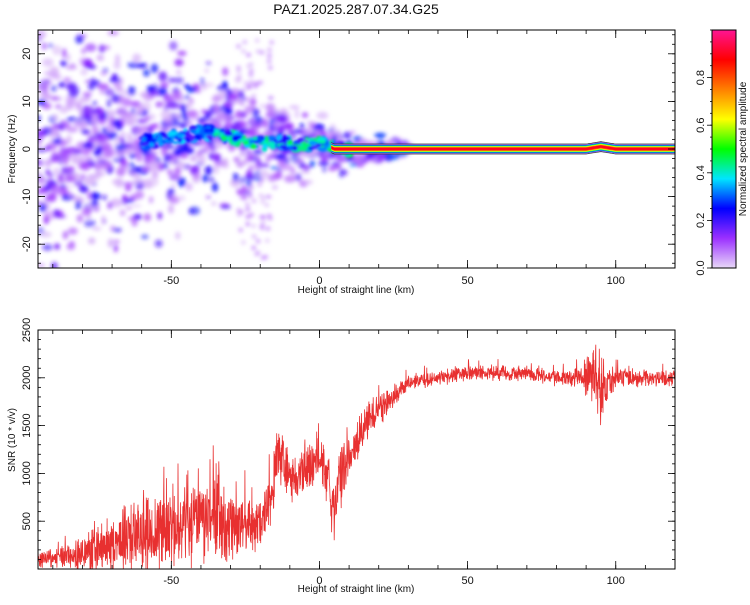 Image resolution: width=750 pixels, height=605 pixels. I want to click on colorbar-tick-label: 0.0, so click(701, 267).